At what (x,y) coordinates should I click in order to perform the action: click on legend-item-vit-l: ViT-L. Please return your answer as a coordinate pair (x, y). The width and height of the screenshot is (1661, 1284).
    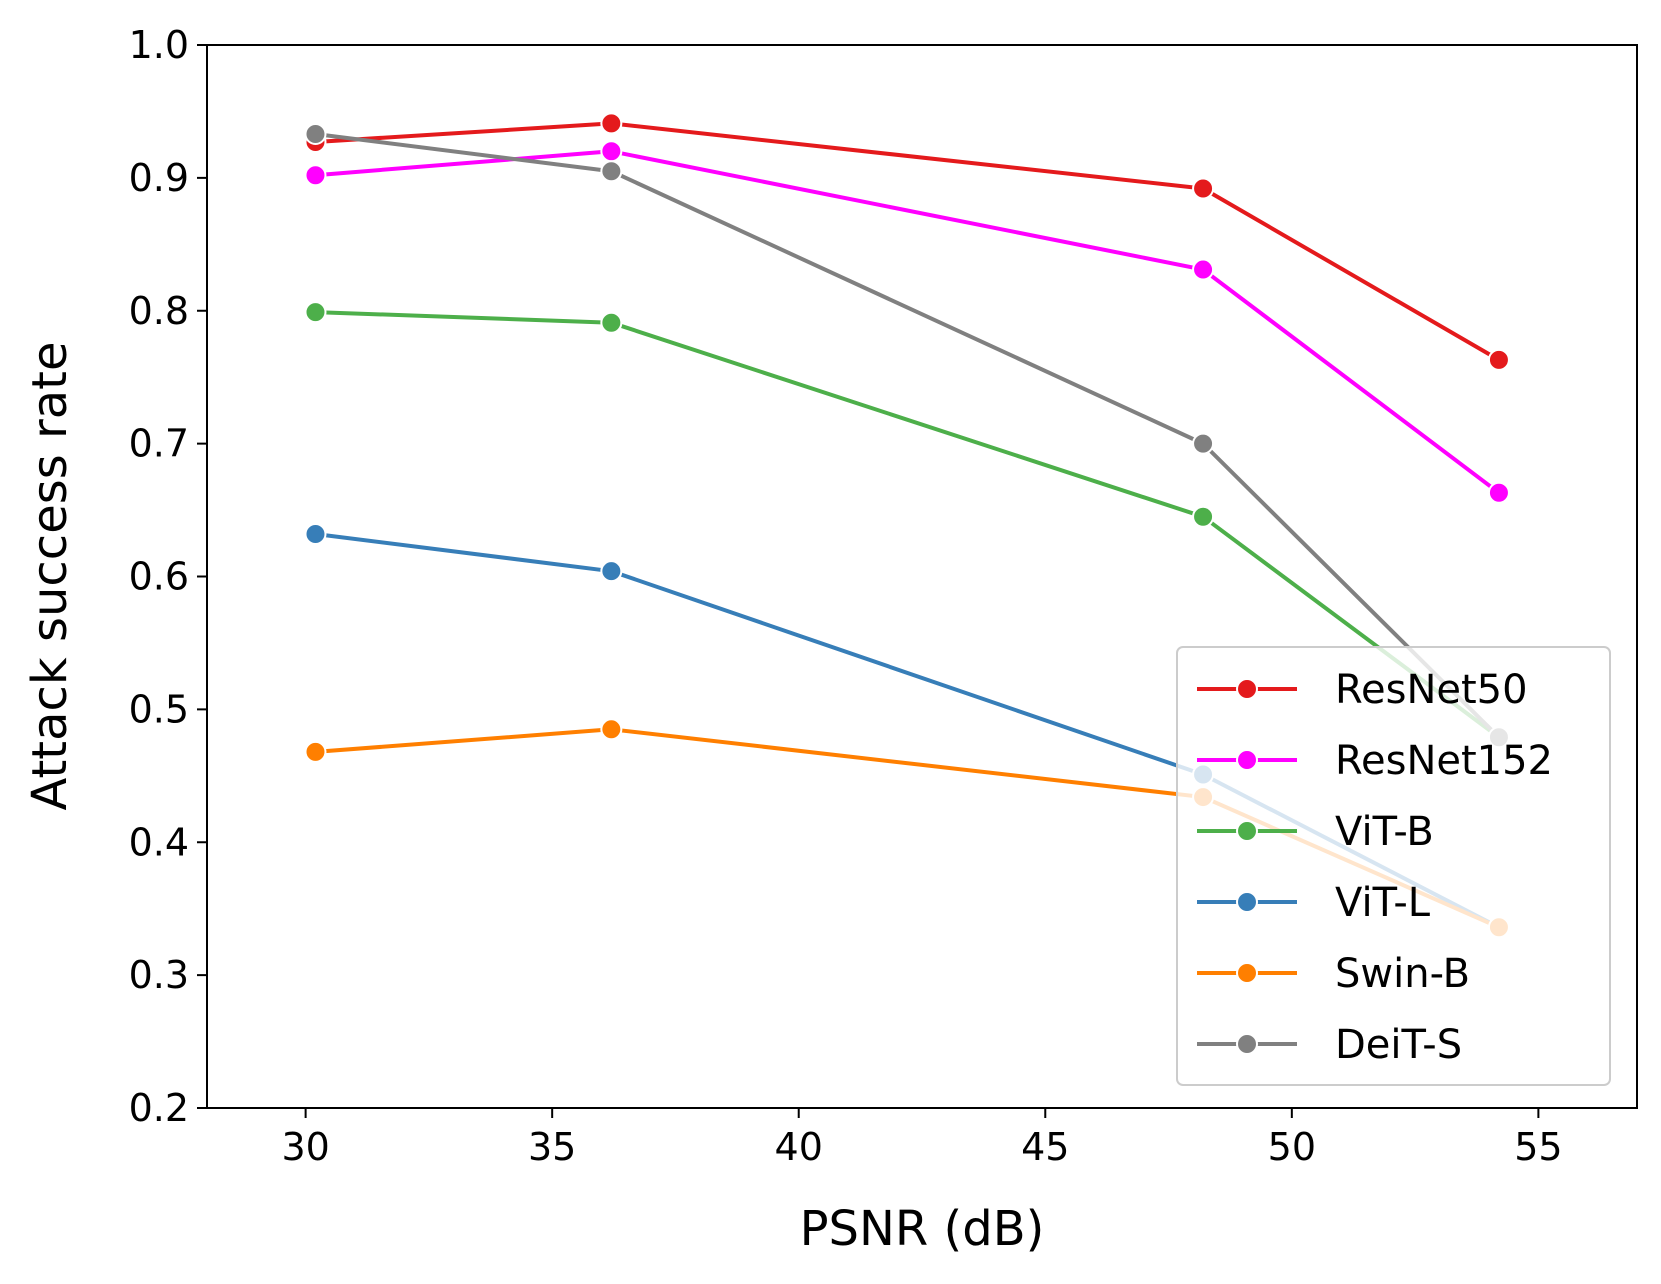
    Looking at the image, I should click on (1314, 903).